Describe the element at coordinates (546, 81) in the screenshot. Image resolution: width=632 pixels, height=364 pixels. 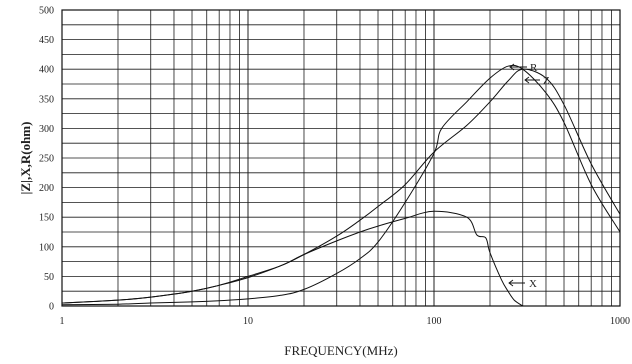
I see `annotation-z: Z` at that location.